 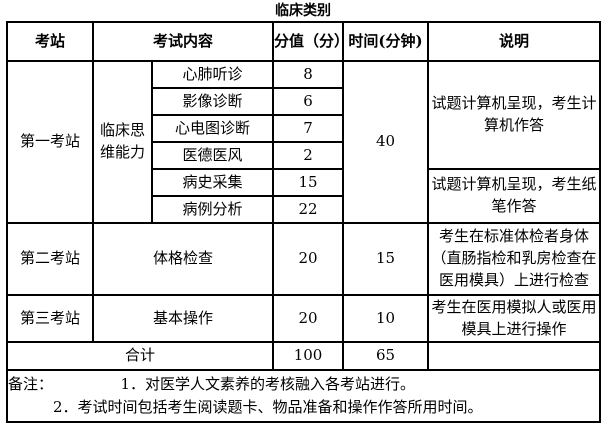 I want to click on station1-ability-cell: 临床思维能力, so click(x=122, y=142).